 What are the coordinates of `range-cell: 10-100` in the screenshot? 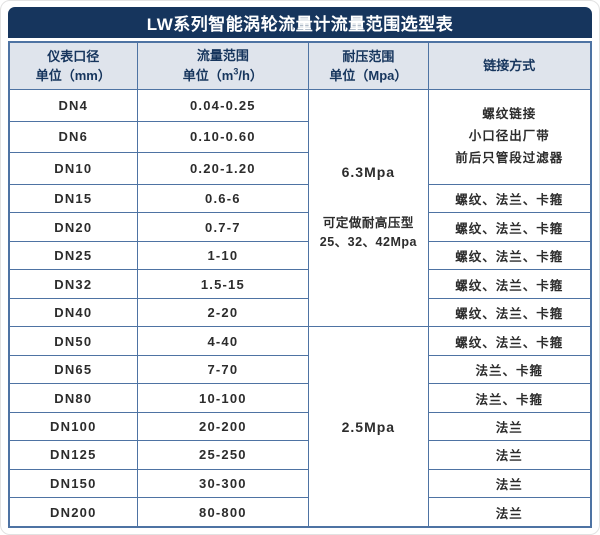 It's located at (223, 398).